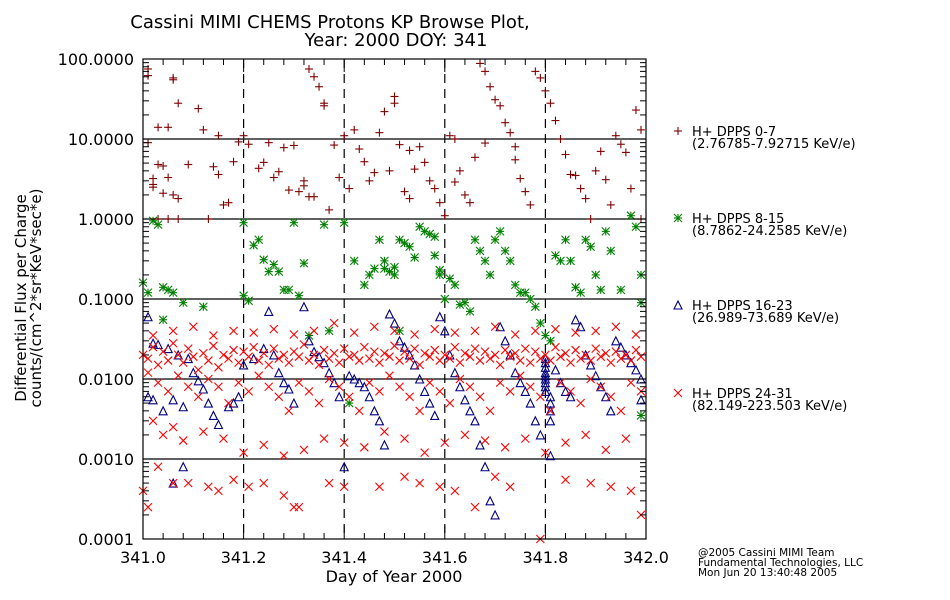 The image size is (950, 600). Describe the element at coordinates (774, 144) in the screenshot. I see `legend-range: (2.76785-7.92715 KeV/e)` at that location.